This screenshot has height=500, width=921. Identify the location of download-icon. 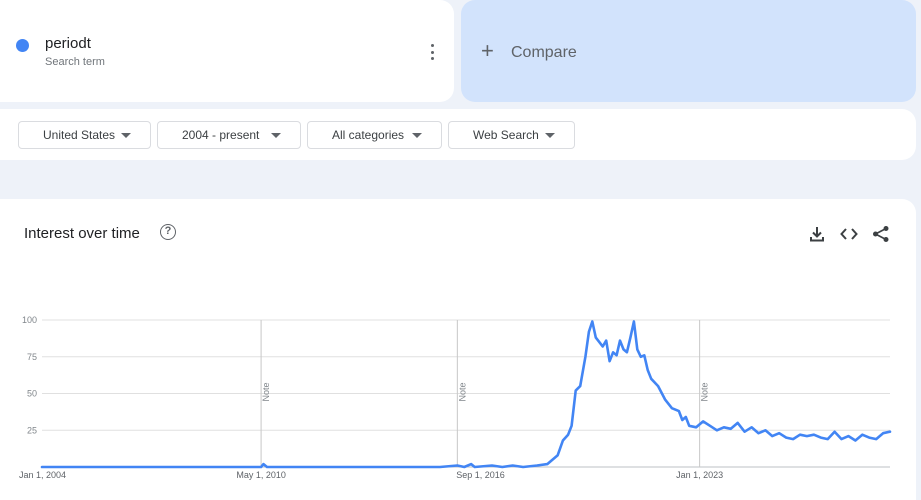
(817, 234).